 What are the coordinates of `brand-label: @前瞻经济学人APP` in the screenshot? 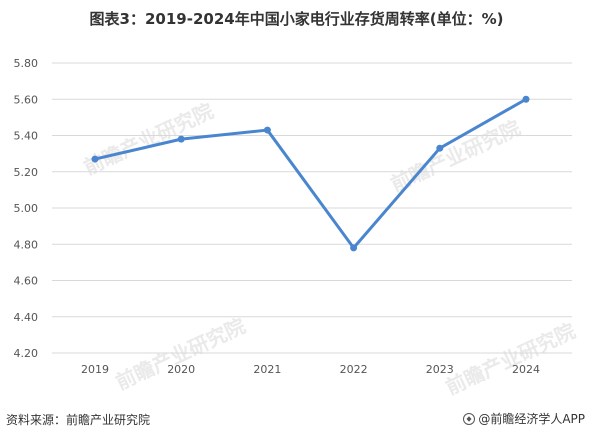 It's located at (531, 419).